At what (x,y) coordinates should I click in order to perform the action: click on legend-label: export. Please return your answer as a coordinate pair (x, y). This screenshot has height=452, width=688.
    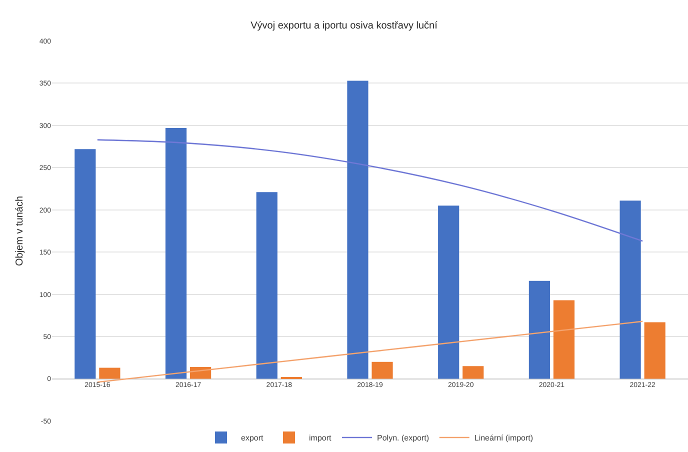
    Looking at the image, I should click on (252, 438).